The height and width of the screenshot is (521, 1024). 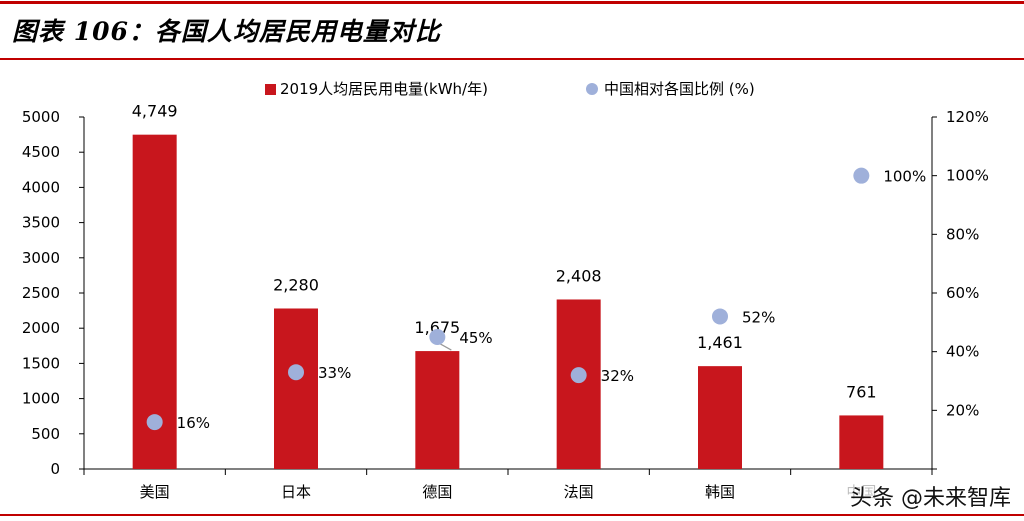 What do you see at coordinates (296, 492) in the screenshot?
I see `x-tick-label: 日本` at bounding box center [296, 492].